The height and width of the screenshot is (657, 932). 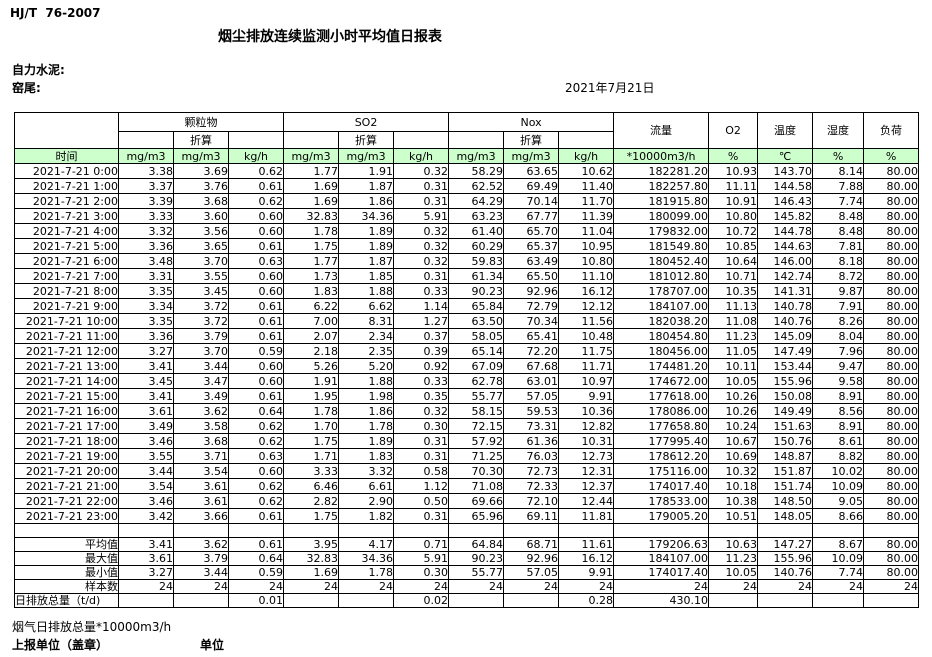 What do you see at coordinates (421, 558) in the screenshot?
I see `summary-value-cell: 5.91` at bounding box center [421, 558].